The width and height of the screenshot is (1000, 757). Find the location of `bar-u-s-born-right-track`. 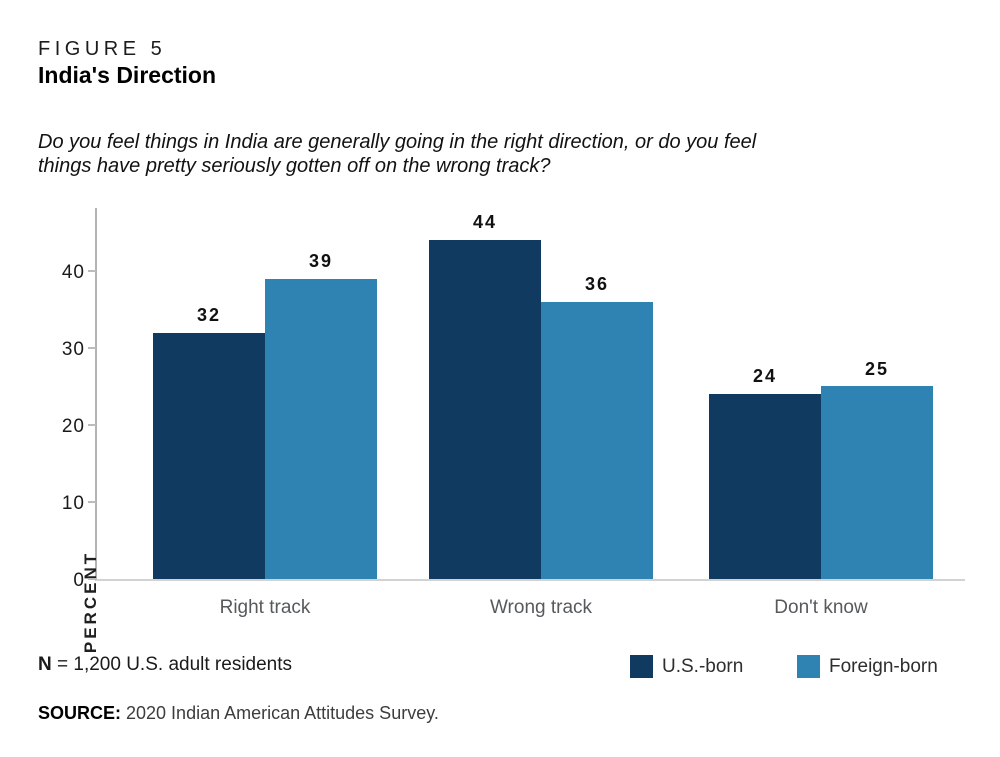

bar-u-s-born-right-track is located at coordinates (209, 456).